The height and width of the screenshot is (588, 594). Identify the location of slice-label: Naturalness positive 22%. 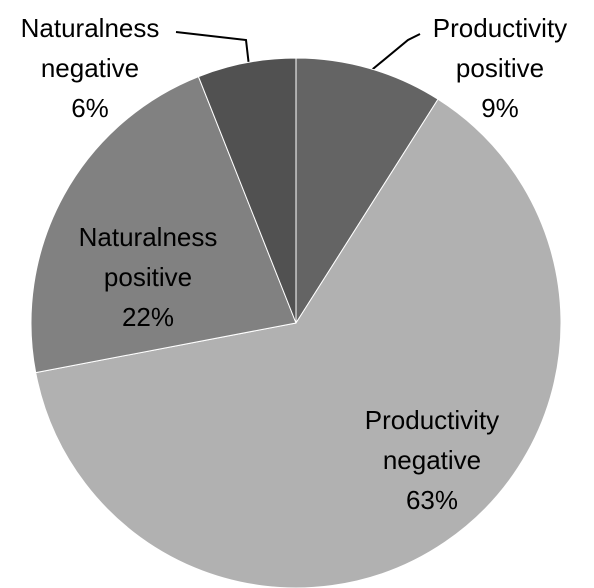
(148, 277).